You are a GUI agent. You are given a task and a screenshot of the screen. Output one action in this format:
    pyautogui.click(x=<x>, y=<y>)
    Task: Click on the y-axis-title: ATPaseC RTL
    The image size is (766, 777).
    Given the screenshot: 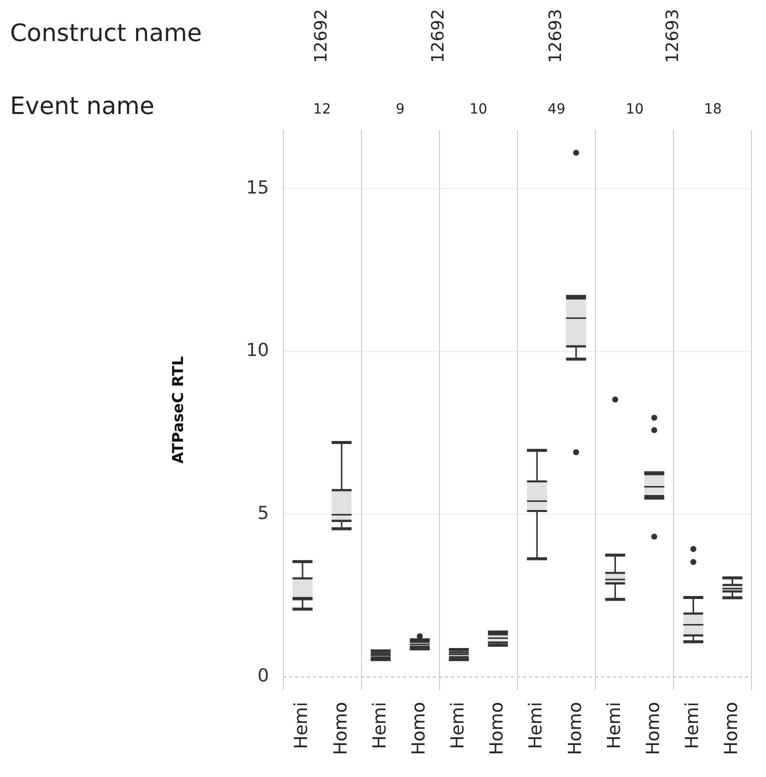 What is the action you would take?
    pyautogui.click(x=177, y=410)
    